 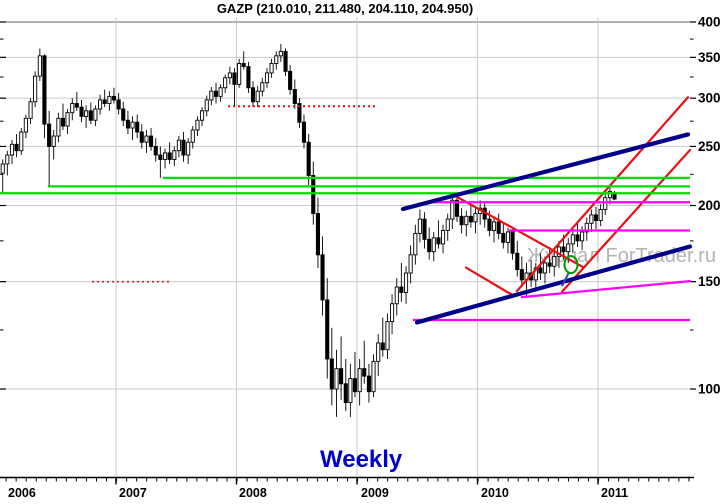 I want to click on blue-mark, so click(x=565, y=279).